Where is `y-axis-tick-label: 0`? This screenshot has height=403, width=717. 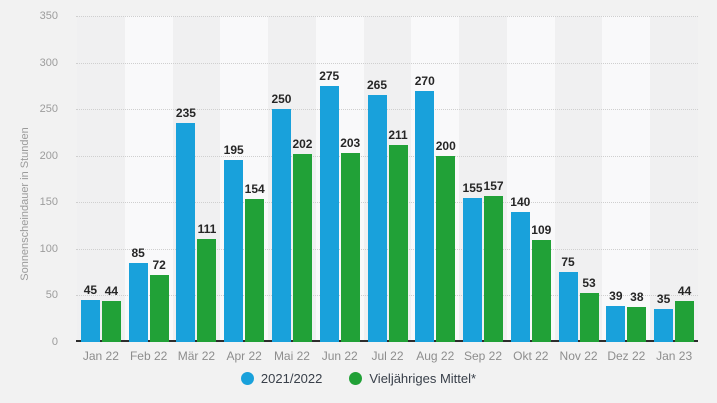
y-axis-tick-label: 0 is located at coordinates (54, 342).